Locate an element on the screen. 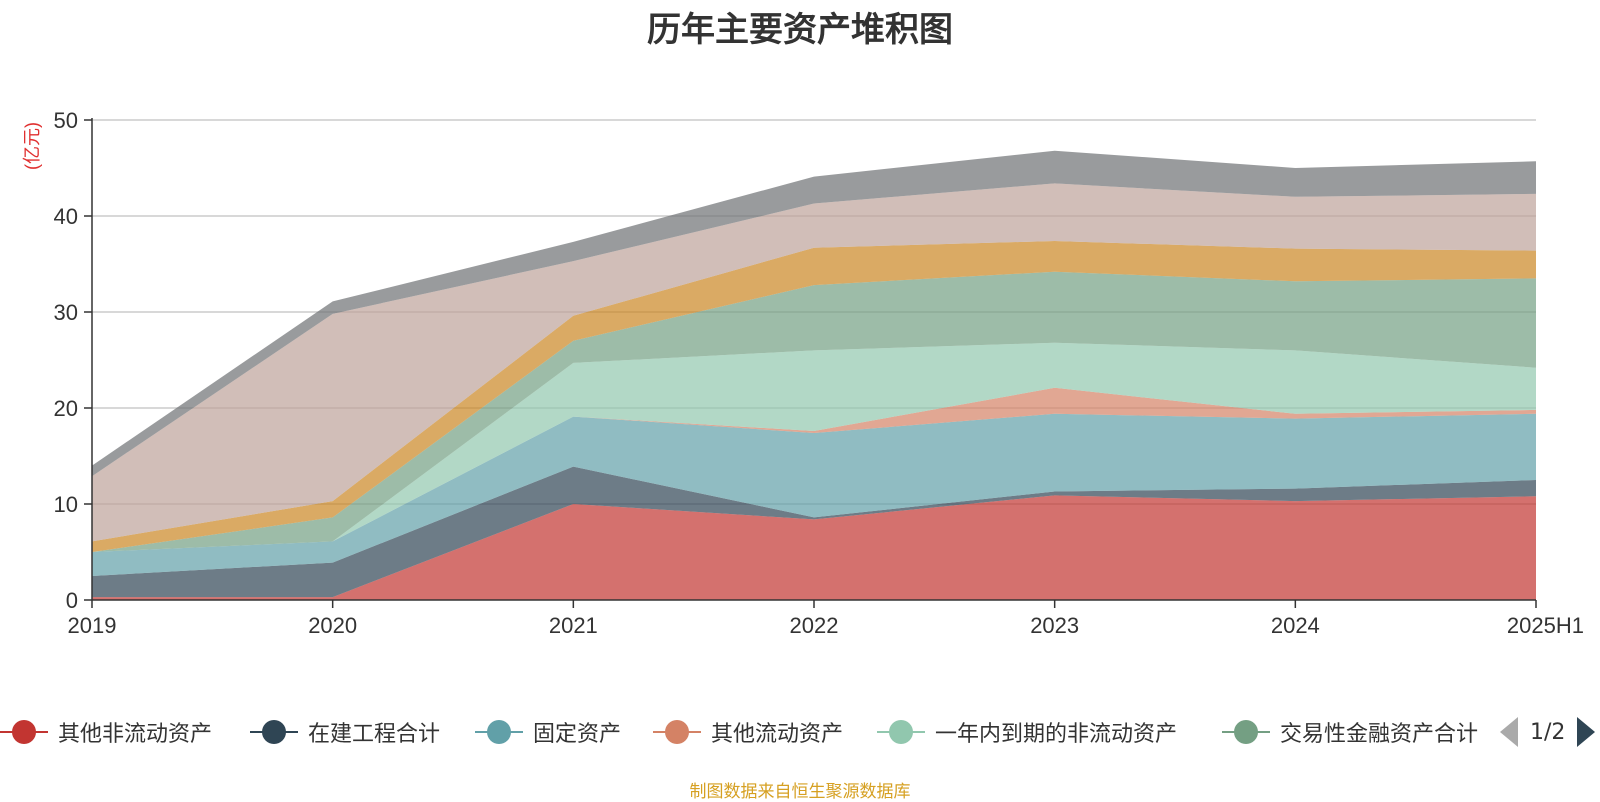 The image size is (1600, 802). x-tick-label: 2025H1 is located at coordinates (1545, 625).